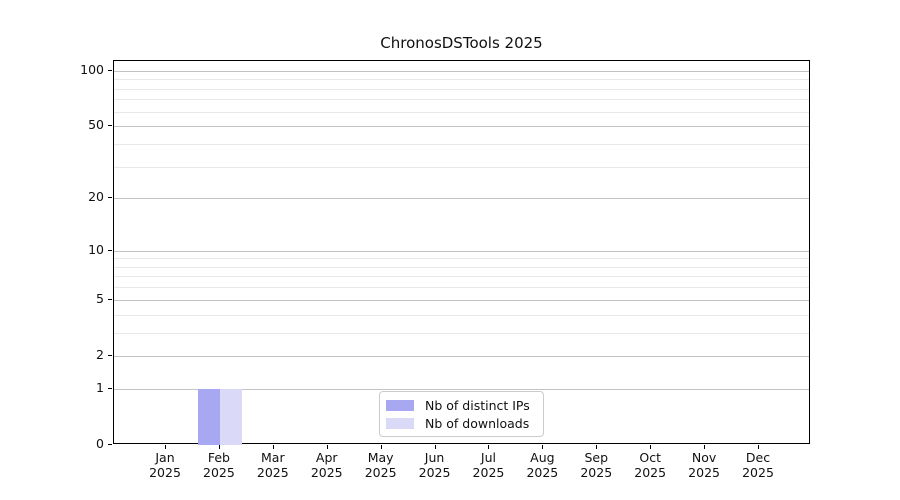  Describe the element at coordinates (400, 405) in the screenshot. I see `legend-swatch-distinct-ips` at that location.